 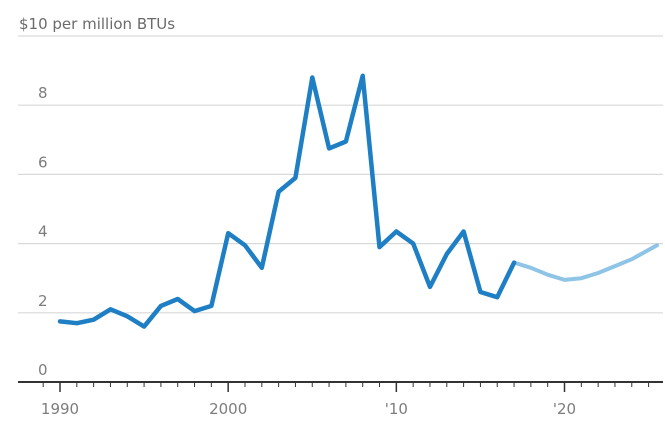 I want to click on y-tick-label: 8, so click(x=43, y=93).